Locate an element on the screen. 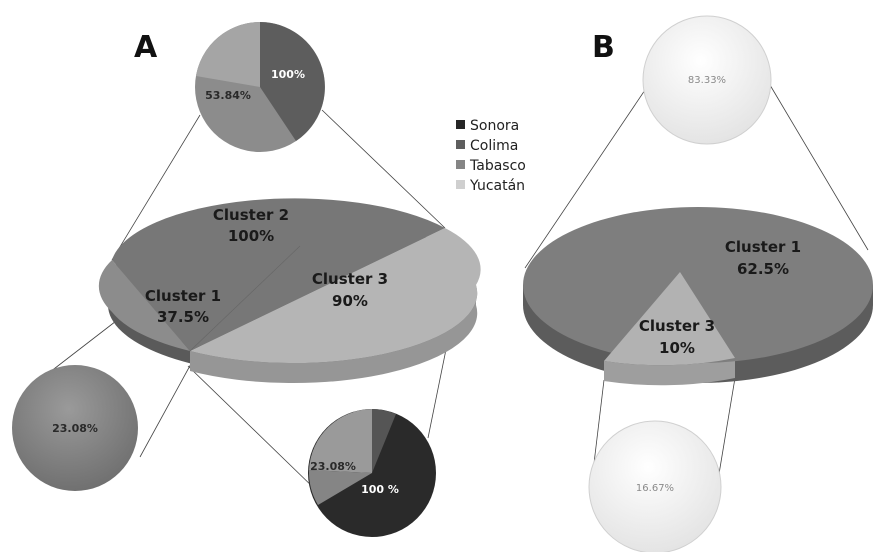 This screenshot has width=876, height=552. detail-label: 83.33% is located at coordinates (707, 80).